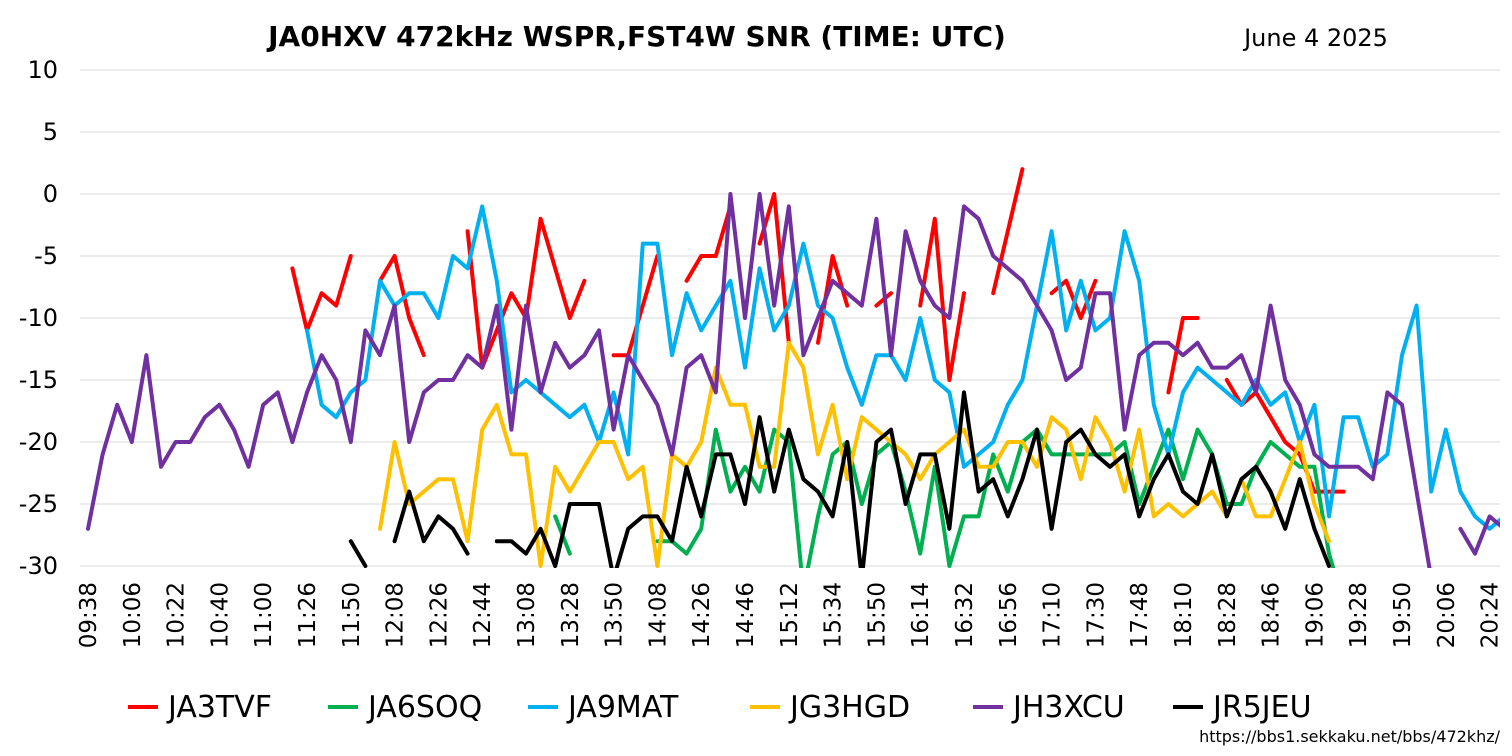 Image resolution: width=1512 pixels, height=756 pixels. Describe the element at coordinates (177, 615) in the screenshot. I see `x-tick-label: 10:22` at that location.